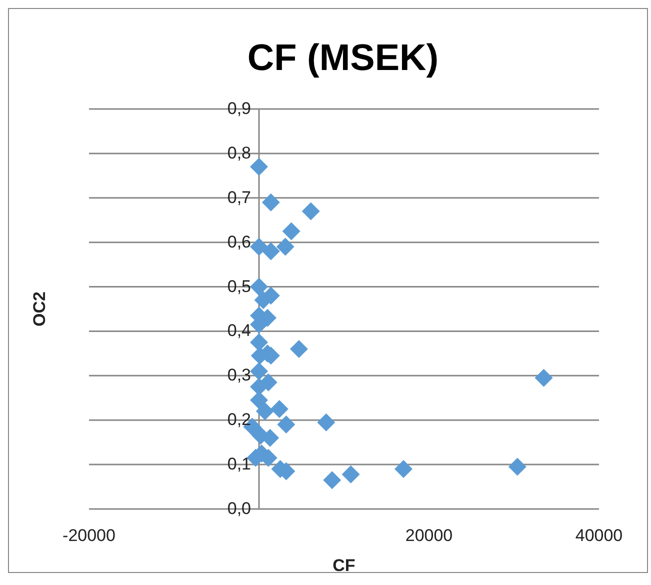 The image size is (651, 585). I want to click on chart-title: CF (MSEK), so click(343, 58).